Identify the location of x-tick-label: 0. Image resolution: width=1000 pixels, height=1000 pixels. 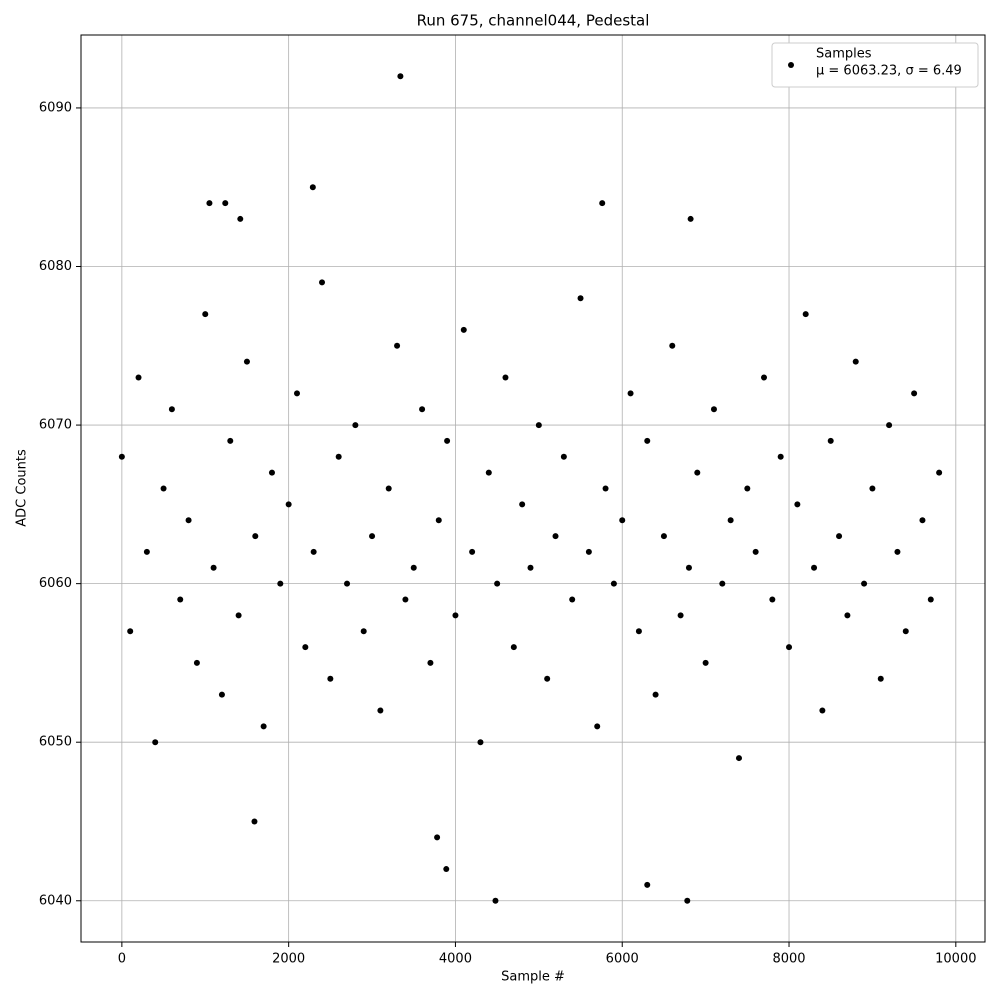
(122, 959).